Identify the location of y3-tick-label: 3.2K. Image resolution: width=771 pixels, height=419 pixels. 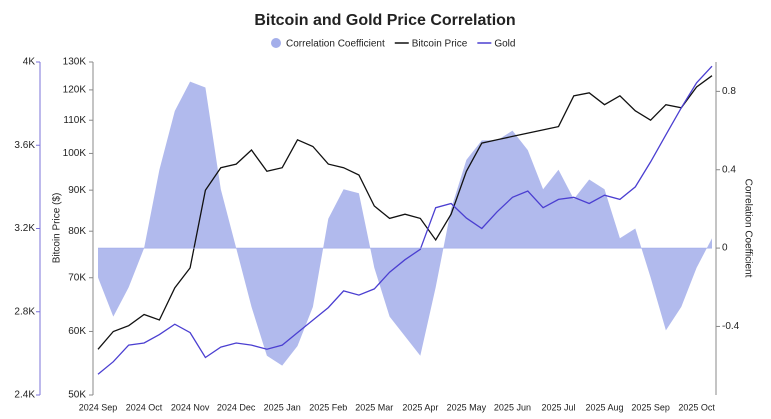
(24, 228).